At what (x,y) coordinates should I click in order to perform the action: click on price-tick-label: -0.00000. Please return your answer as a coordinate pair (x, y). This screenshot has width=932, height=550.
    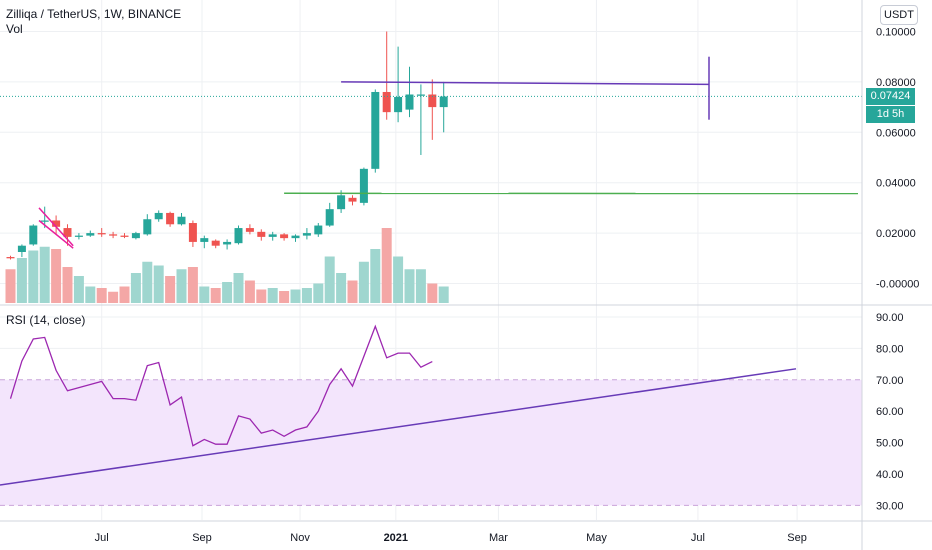
    Looking at the image, I should click on (897, 285).